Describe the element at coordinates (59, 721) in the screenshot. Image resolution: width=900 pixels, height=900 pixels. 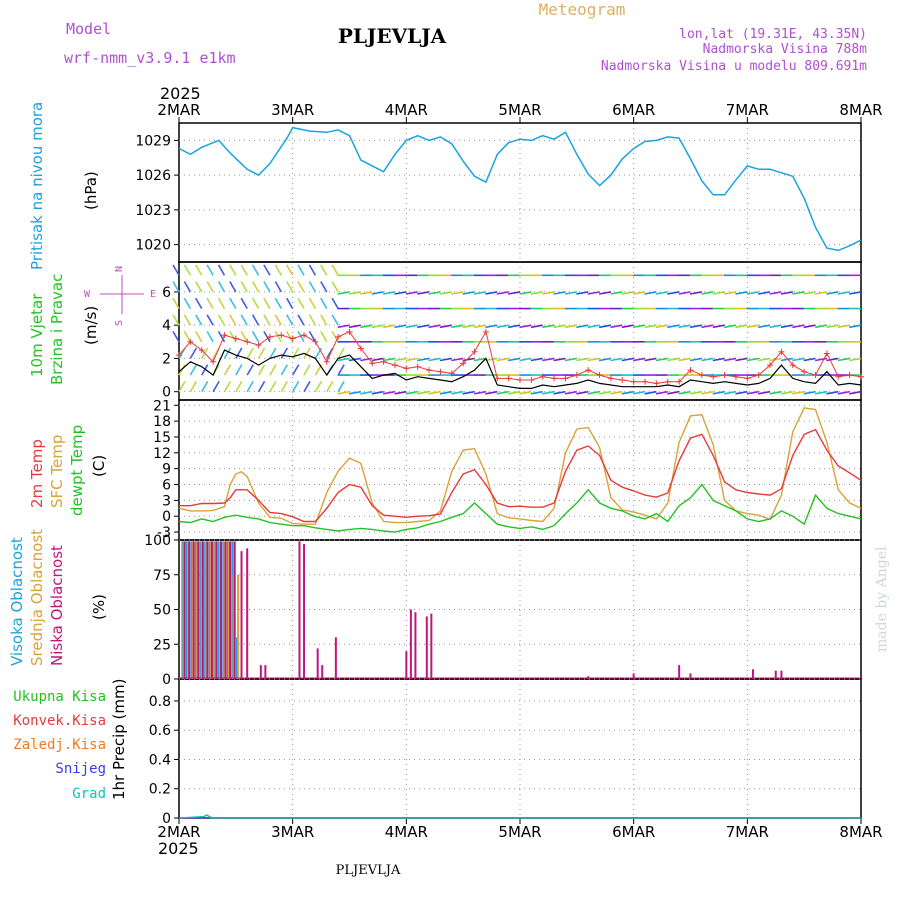
I see `precip-legend-conv: Konvek.Kisa` at that location.